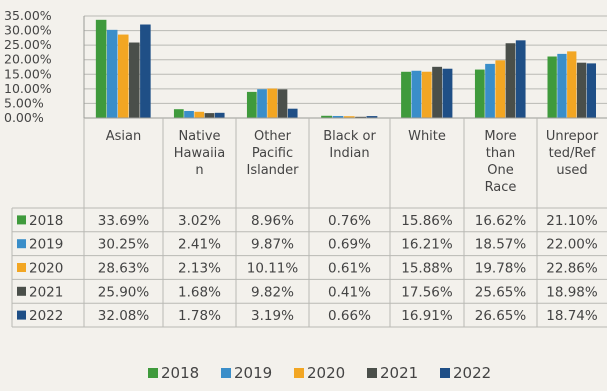 The image size is (607, 391). Describe the element at coordinates (124, 221) in the screenshot. I see `table-cell-value: 33.69%` at that location.